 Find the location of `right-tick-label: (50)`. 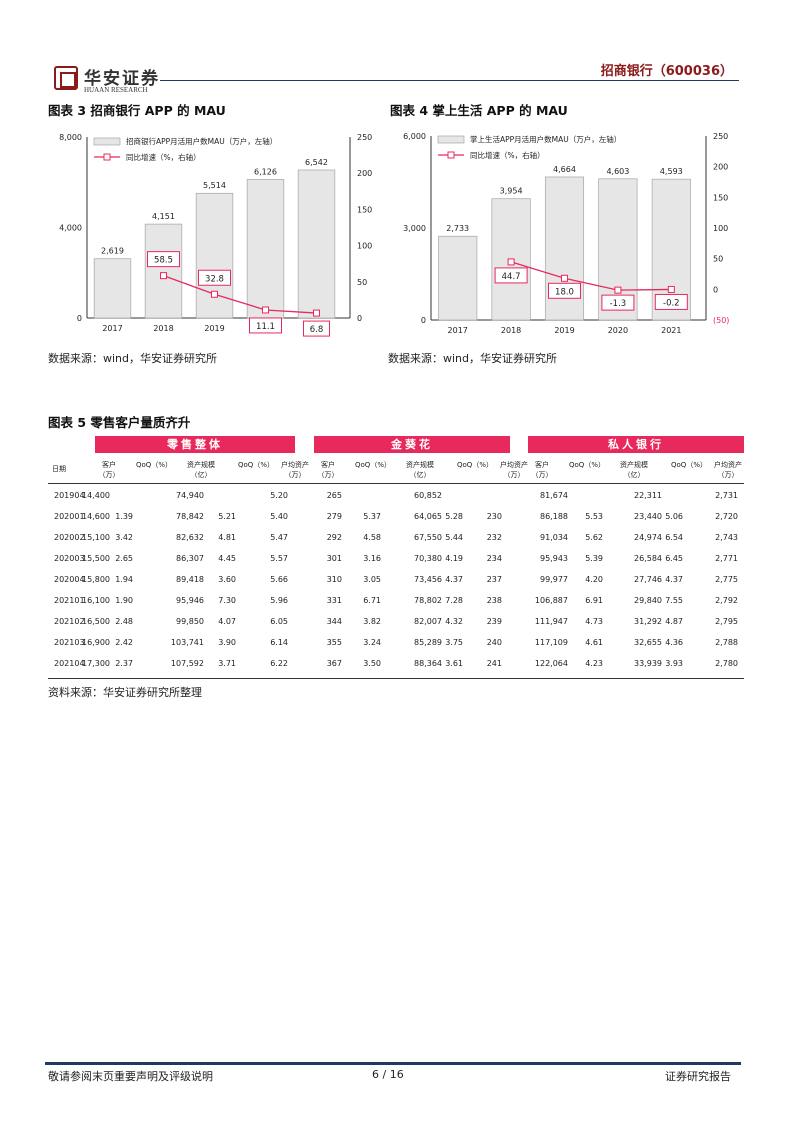

right-tick-label: (50) is located at coordinates (721, 320).